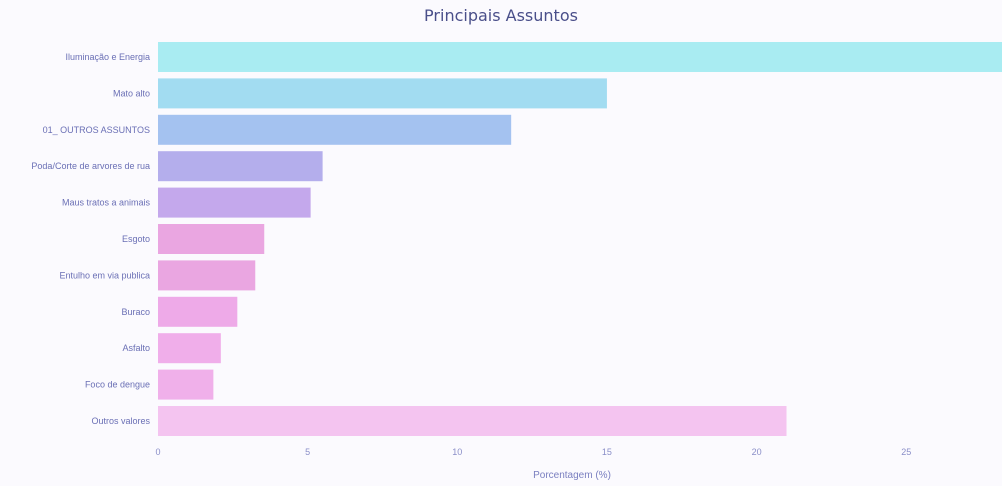  Describe the element at coordinates (106, 203) in the screenshot. I see `category-label: Maus tratos a animais` at that location.